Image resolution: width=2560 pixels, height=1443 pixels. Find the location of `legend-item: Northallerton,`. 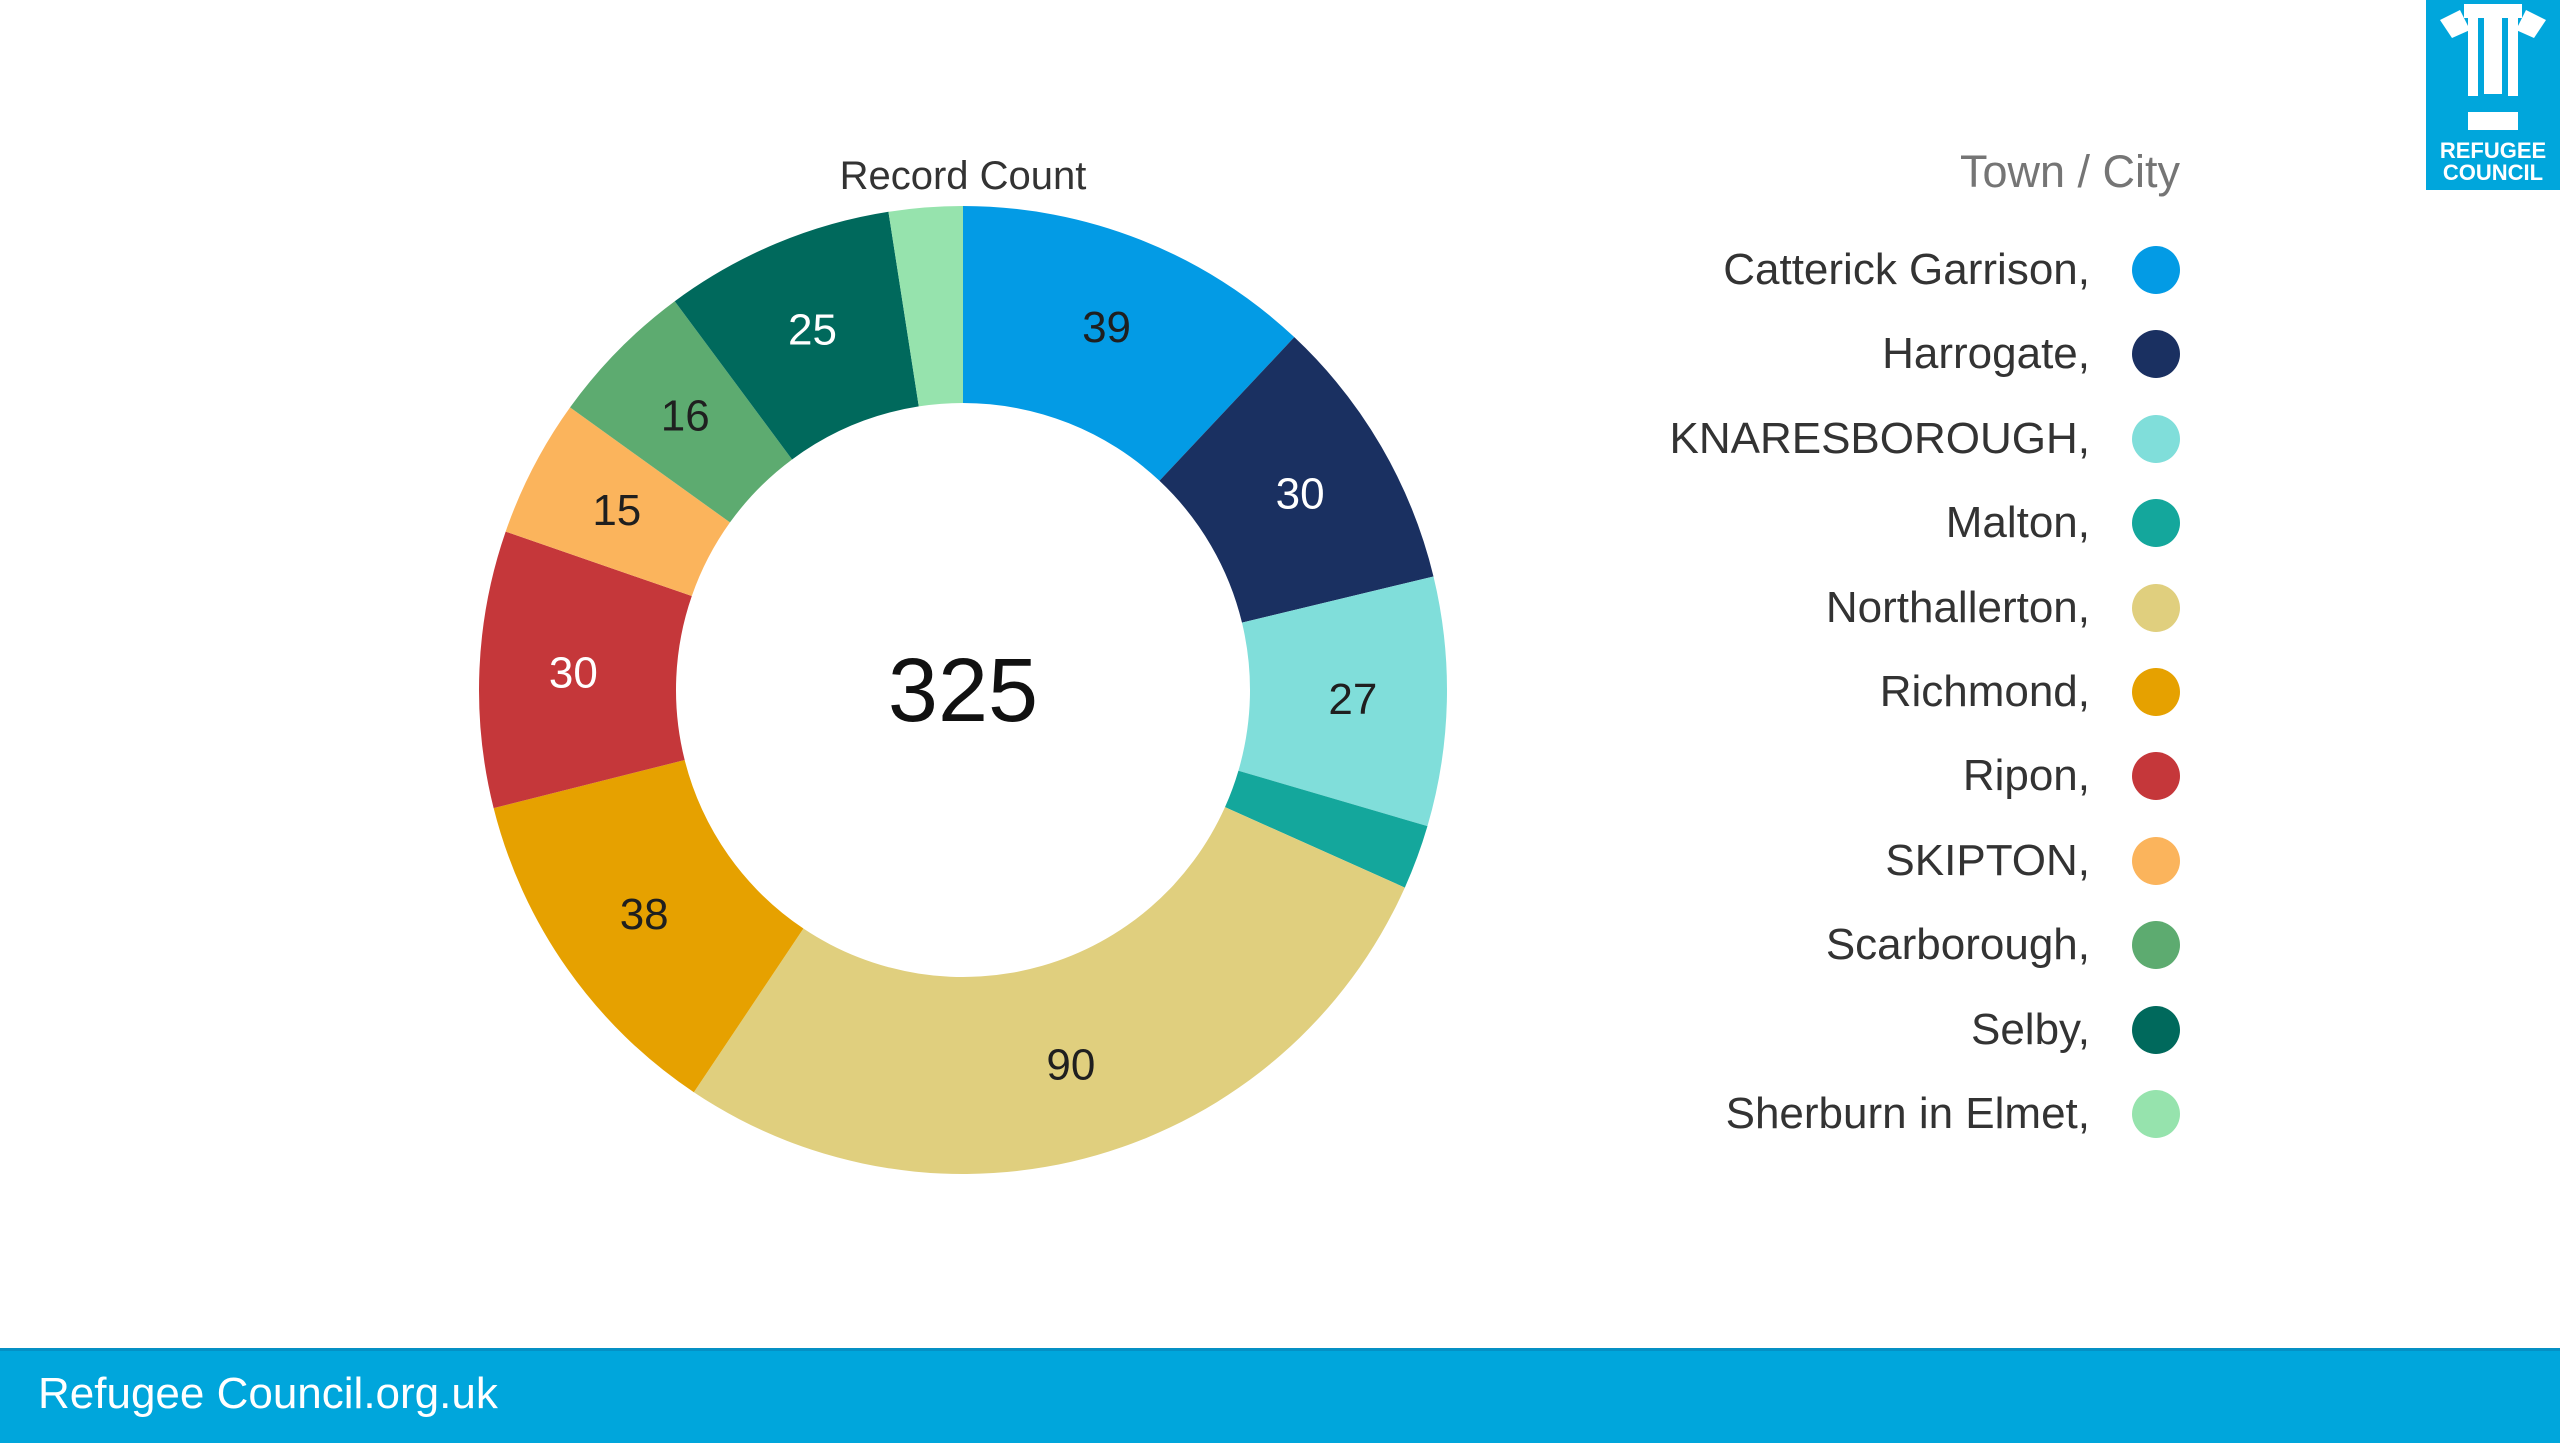

legend-item: Northallerton, is located at coordinates (2003, 608).